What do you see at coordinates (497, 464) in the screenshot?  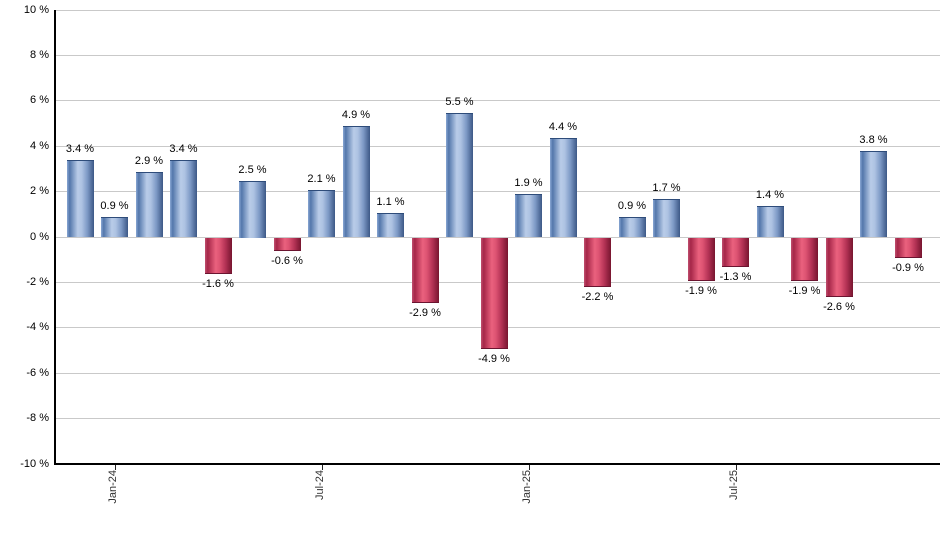 I see `x-axis-line` at bounding box center [497, 464].